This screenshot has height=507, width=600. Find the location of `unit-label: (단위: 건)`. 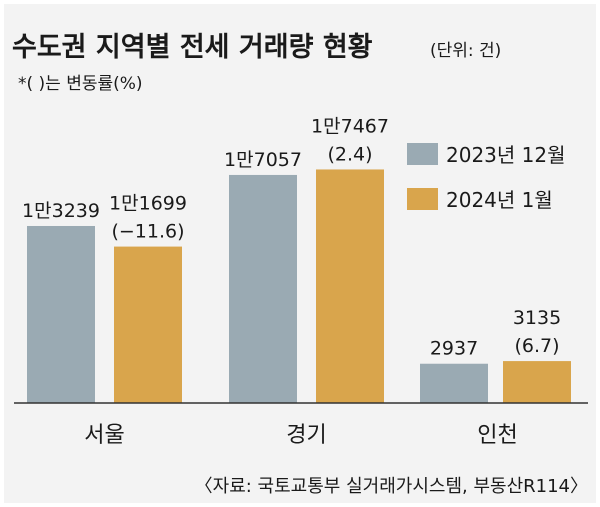

unit-label: (단위: 건) is located at coordinates (465, 51).